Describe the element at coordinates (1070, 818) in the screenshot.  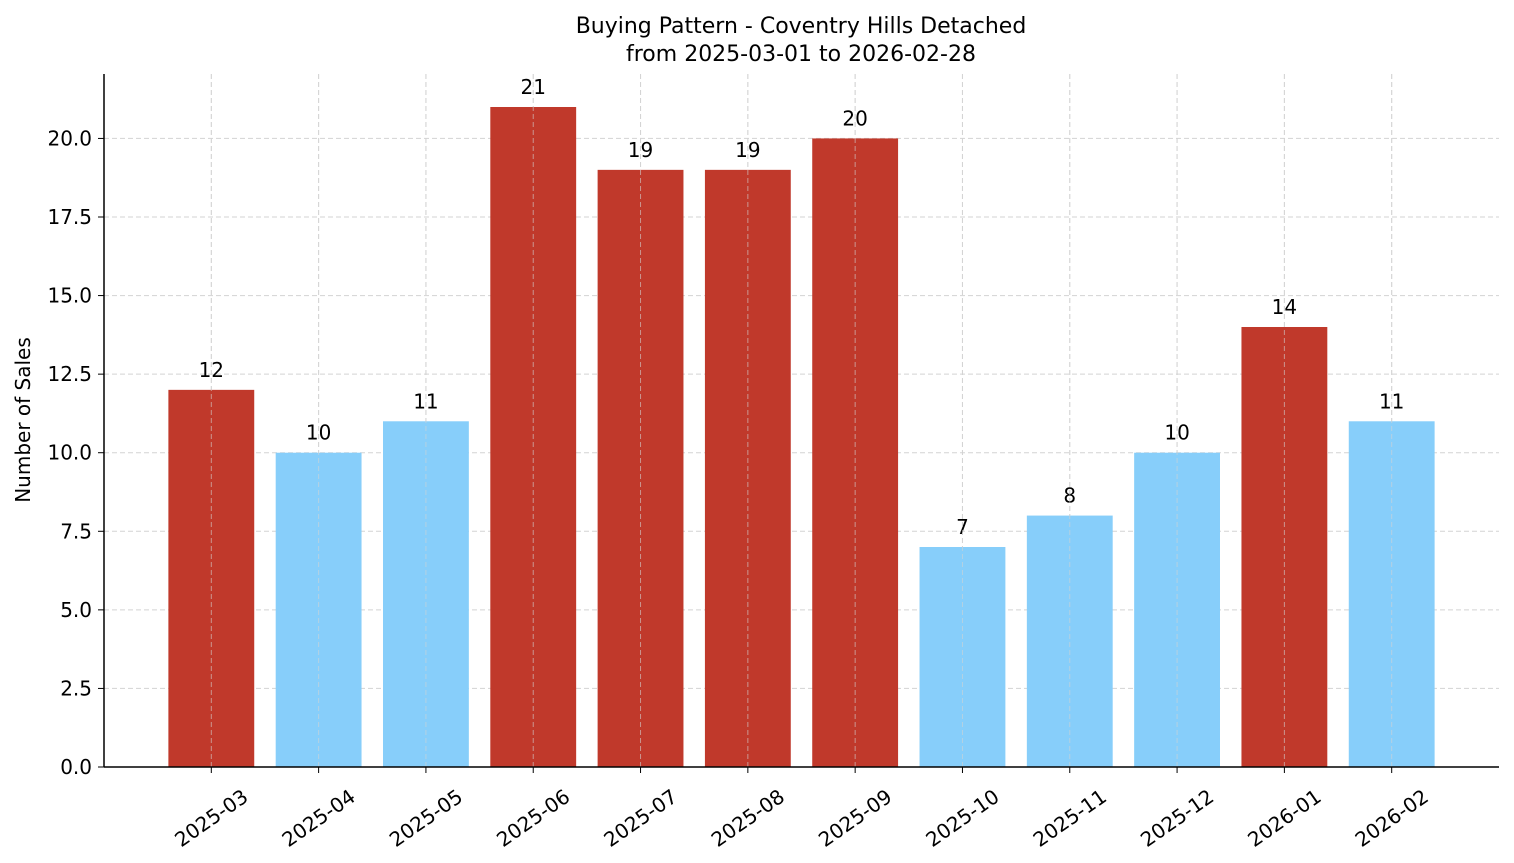
I see `x-tick-label: 2025-11` at that location.